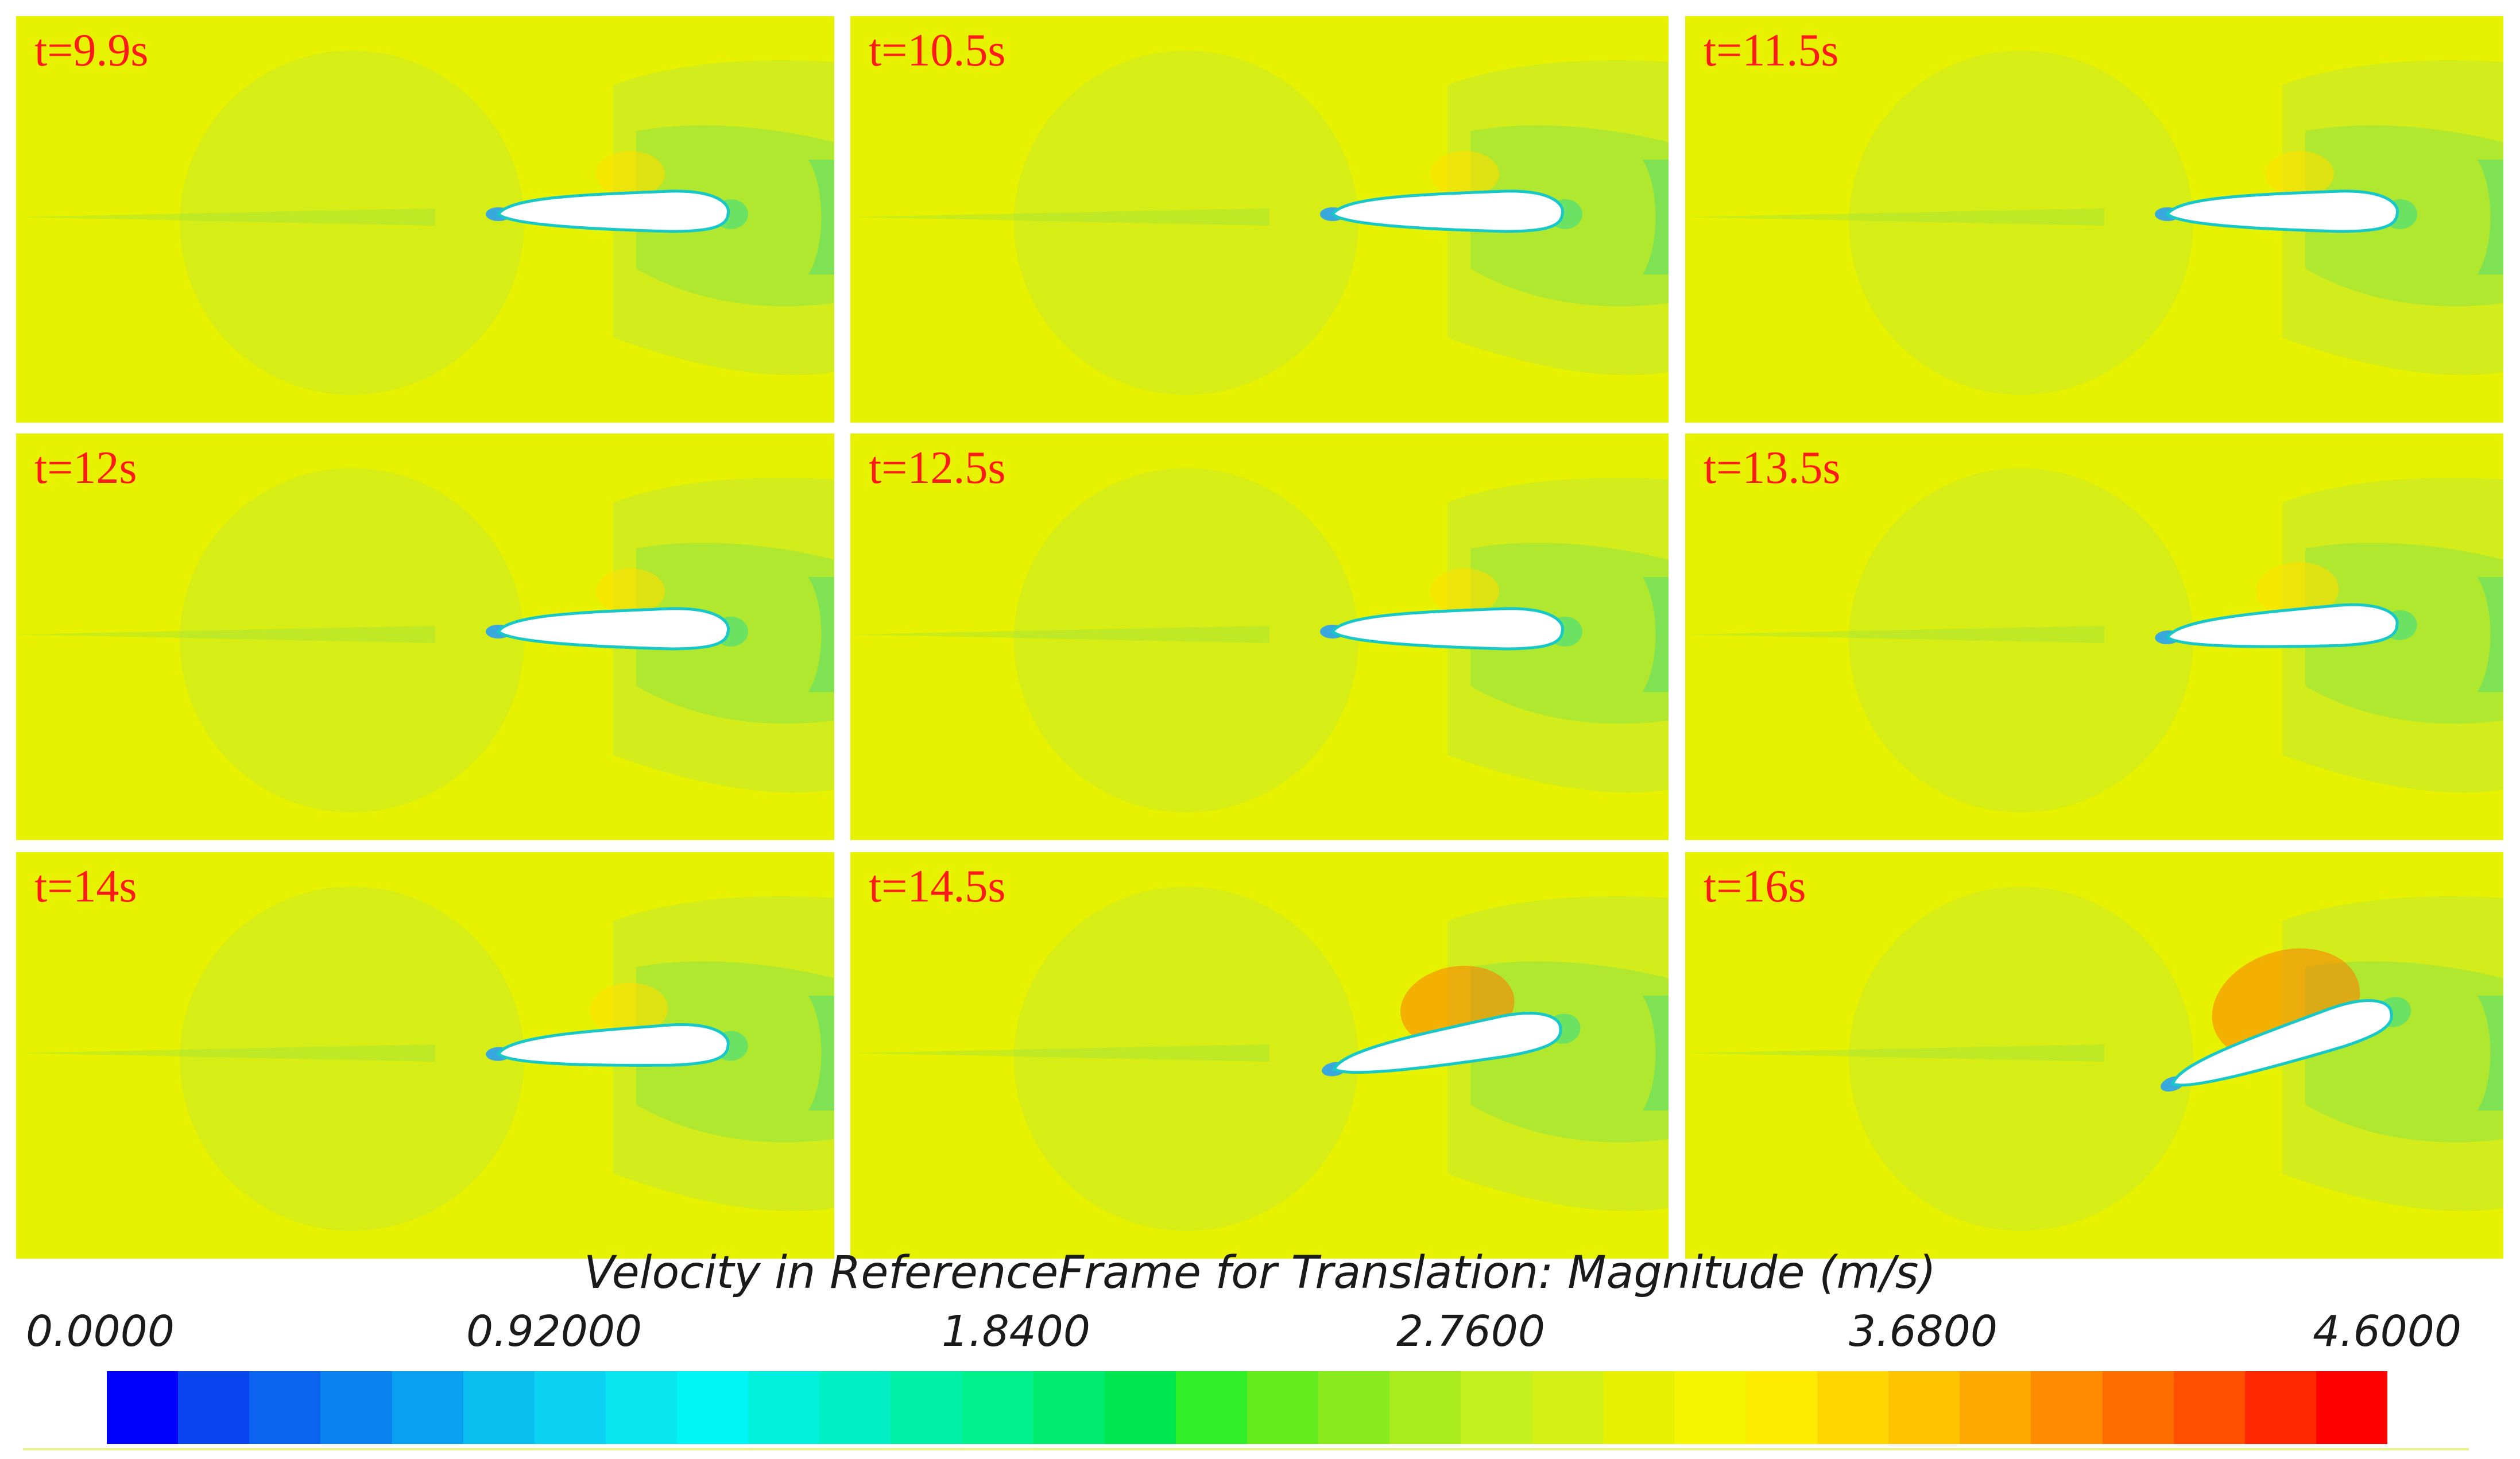 The height and width of the screenshot is (1459, 2520). I want to click on legend-tick-3: 2.7600, so click(1470, 1332).